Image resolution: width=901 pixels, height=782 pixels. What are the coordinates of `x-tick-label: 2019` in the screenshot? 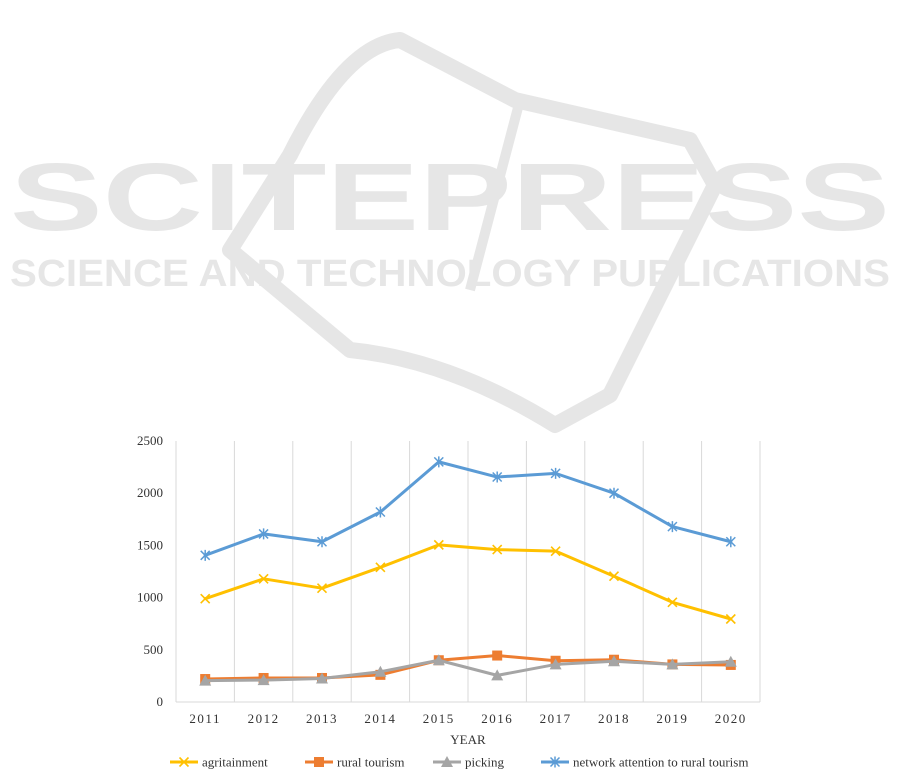 It's located at (672, 718).